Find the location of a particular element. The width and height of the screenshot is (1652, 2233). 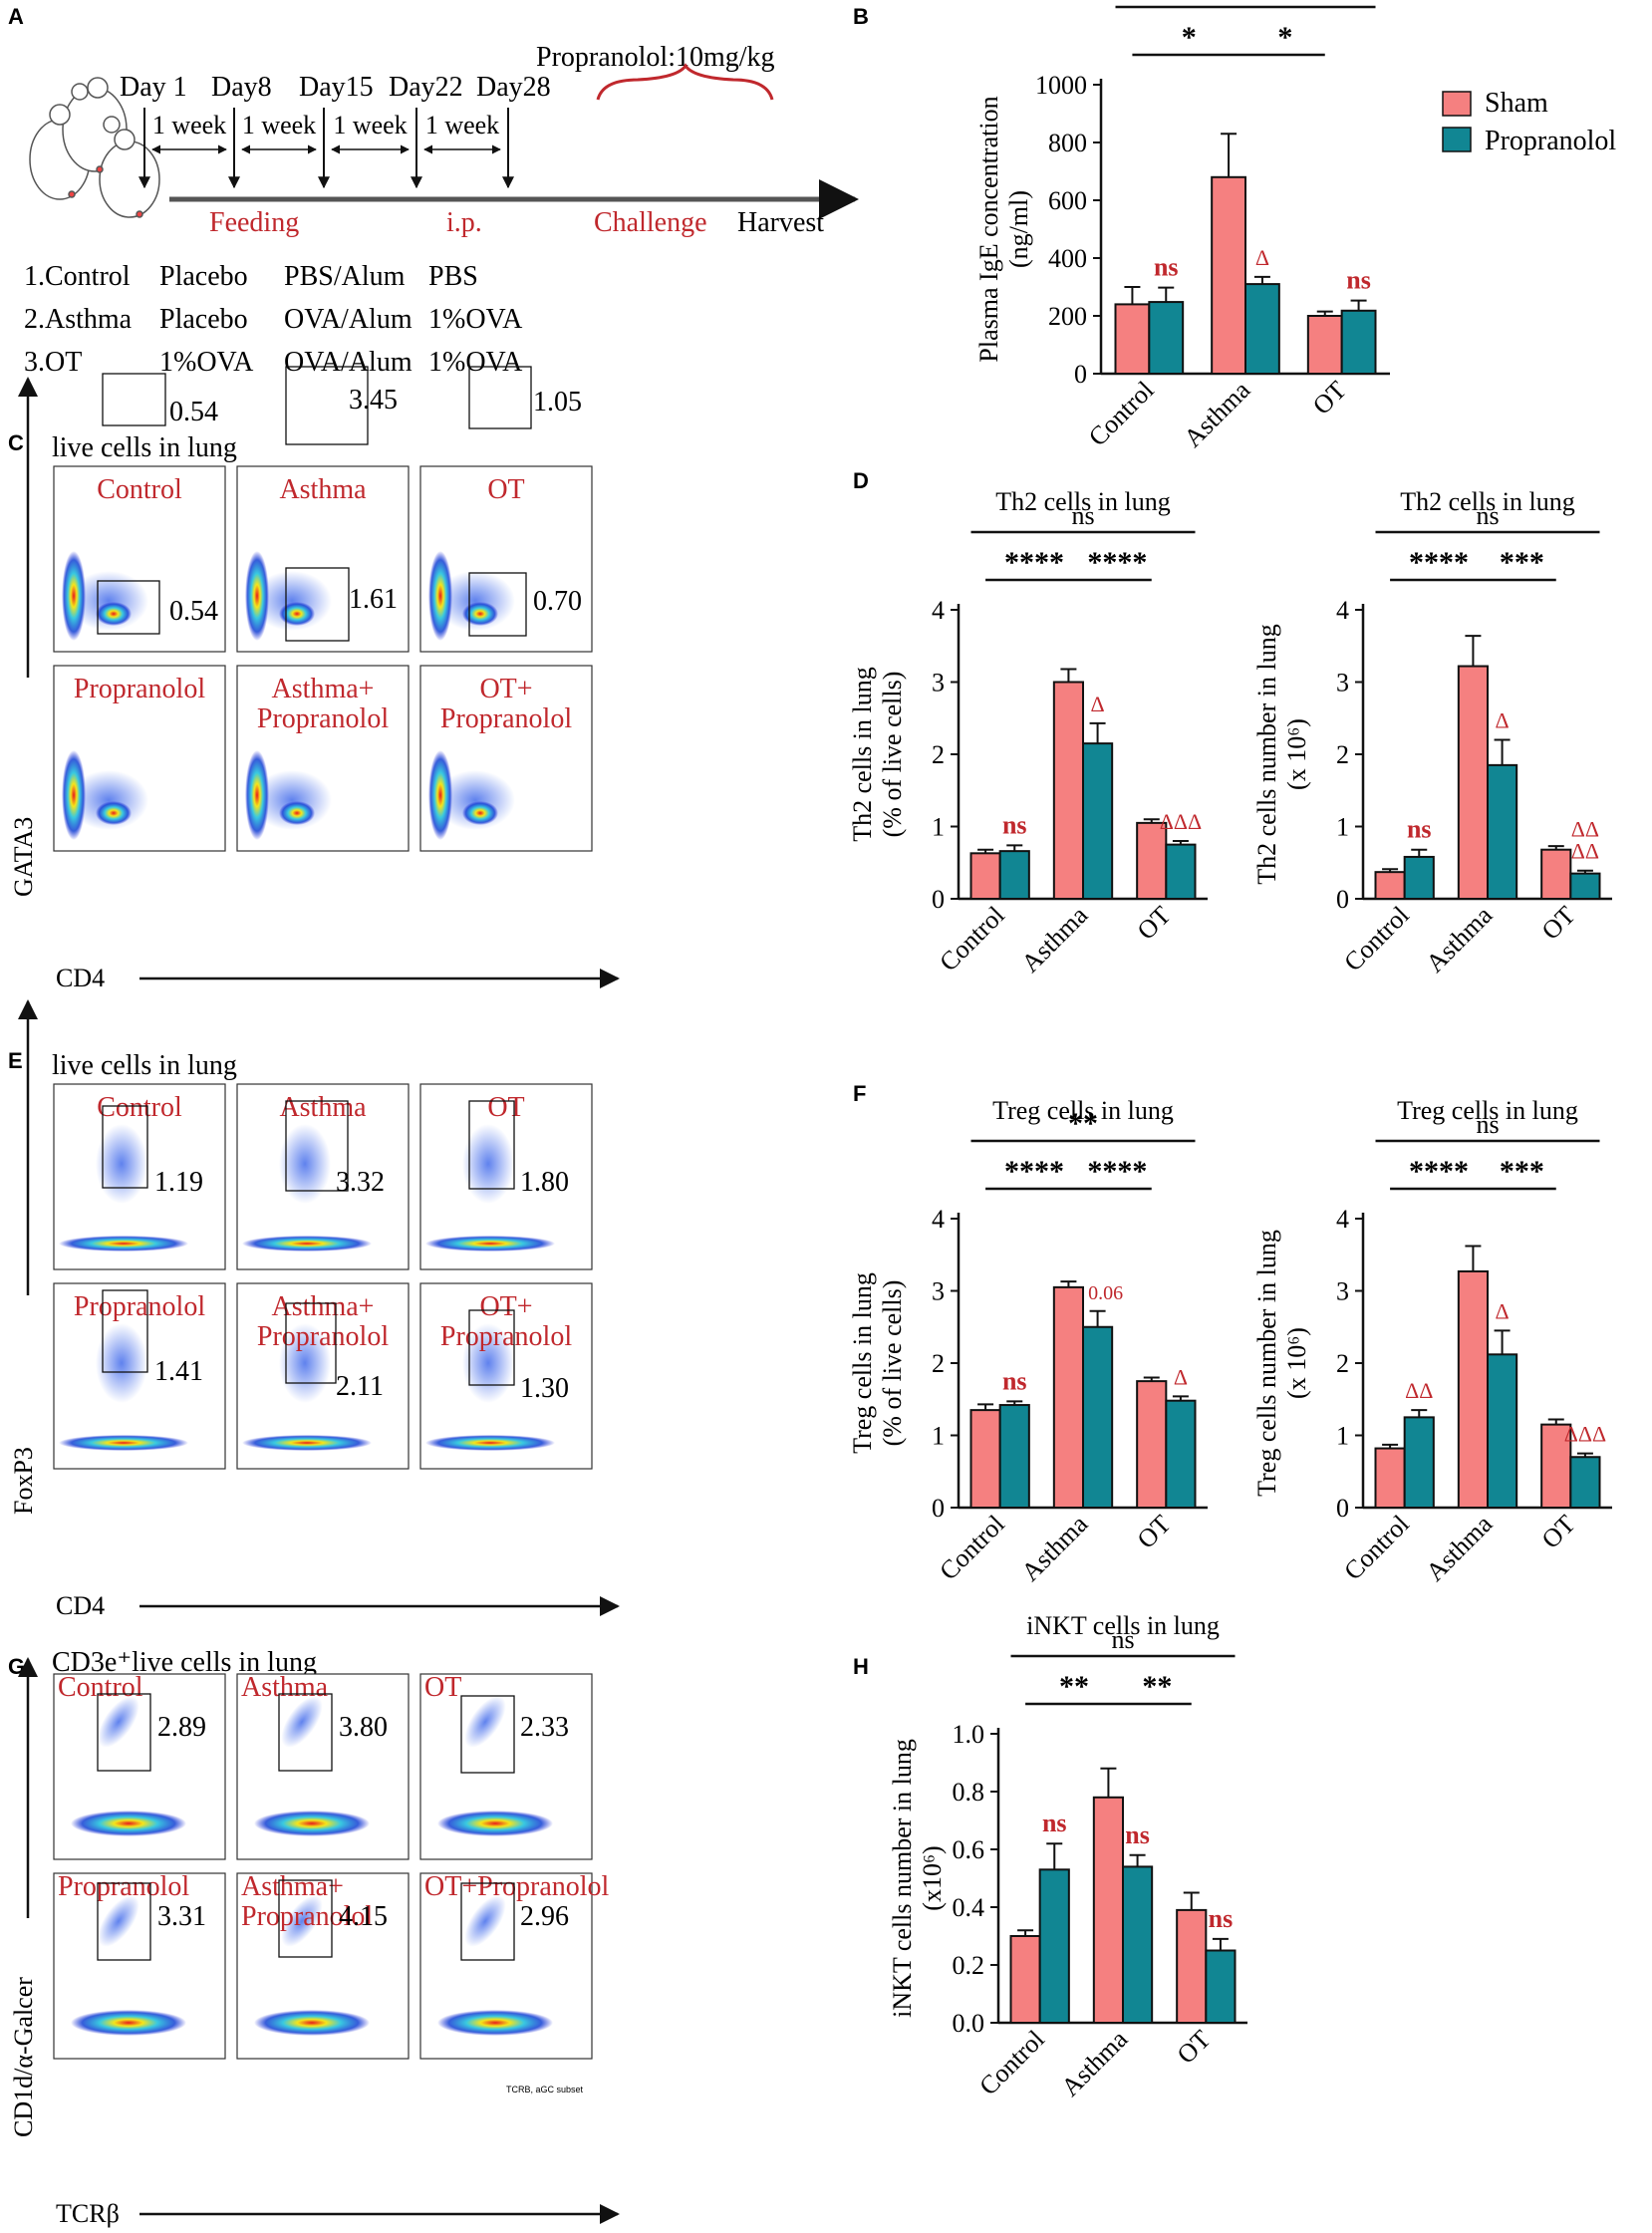

protocol-cell: PBS is located at coordinates (453, 276).